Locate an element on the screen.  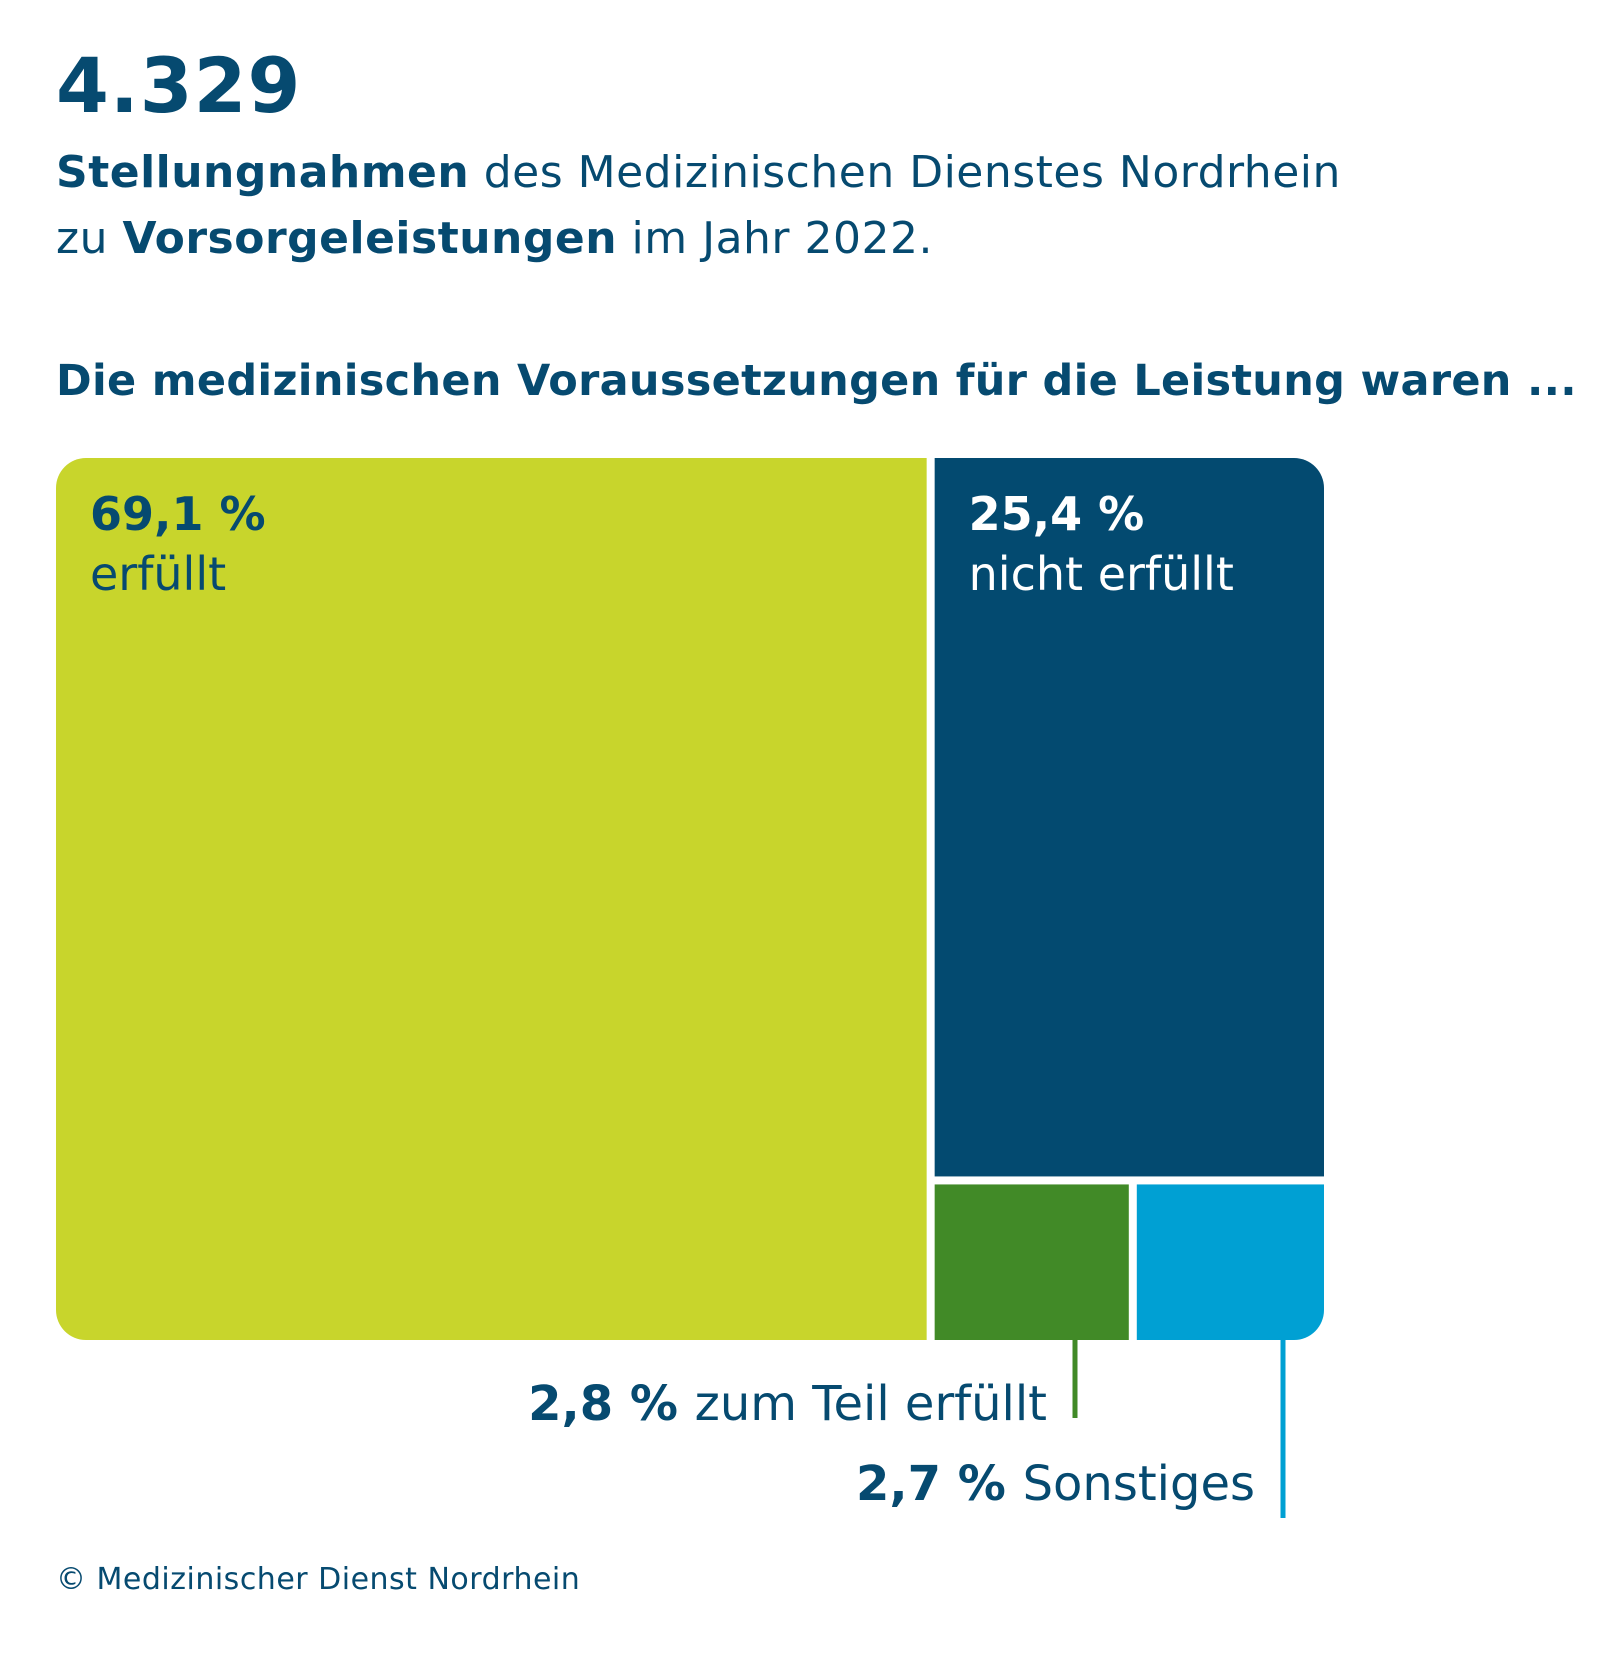
intro-line2-pre: zu is located at coordinates (89, 238).